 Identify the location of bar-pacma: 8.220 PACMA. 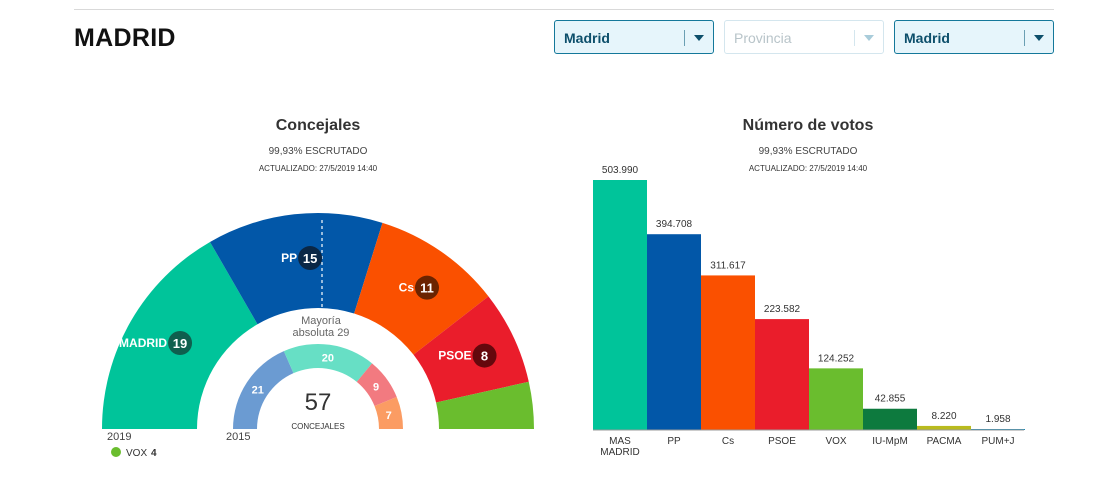
(944, 429).